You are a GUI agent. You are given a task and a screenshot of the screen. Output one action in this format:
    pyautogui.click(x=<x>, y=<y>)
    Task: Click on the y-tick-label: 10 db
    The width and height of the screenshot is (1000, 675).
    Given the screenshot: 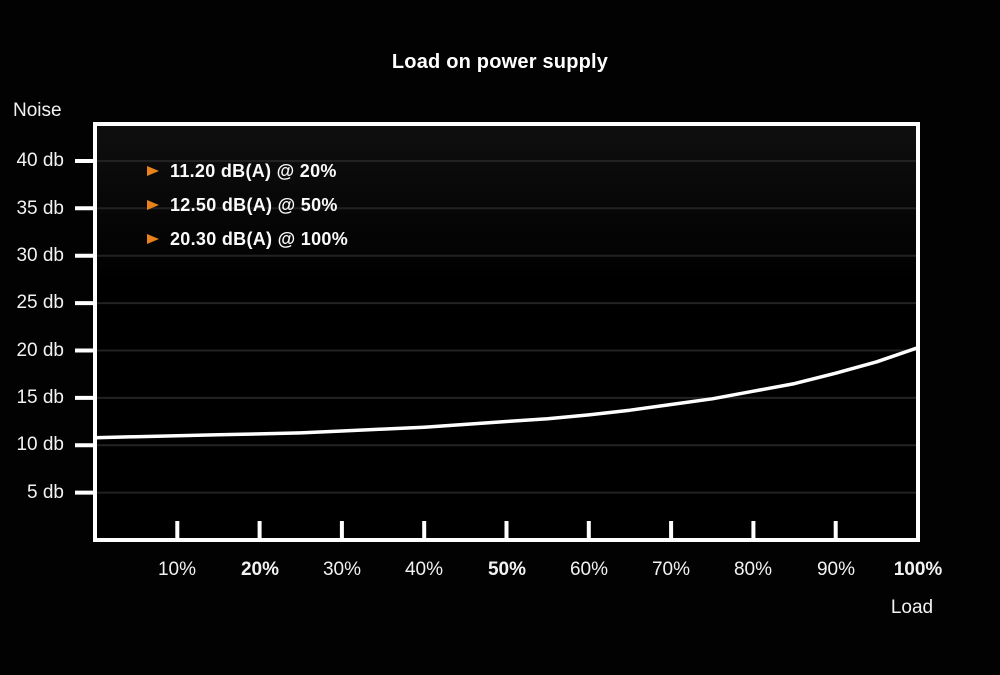 What is the action you would take?
    pyautogui.click(x=40, y=444)
    